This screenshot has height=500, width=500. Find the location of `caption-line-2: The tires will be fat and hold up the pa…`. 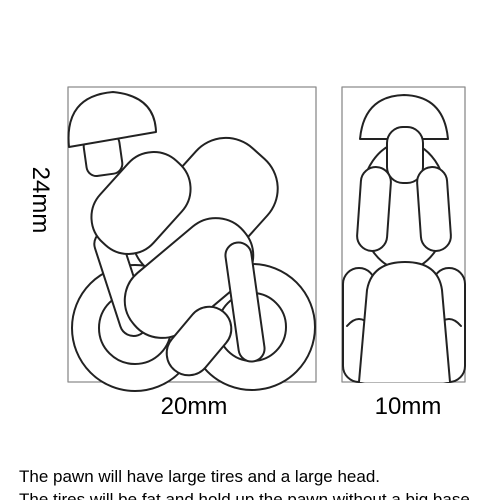

caption-line-2: The tires will be fat and hold up the pa… is located at coordinates (247, 495).